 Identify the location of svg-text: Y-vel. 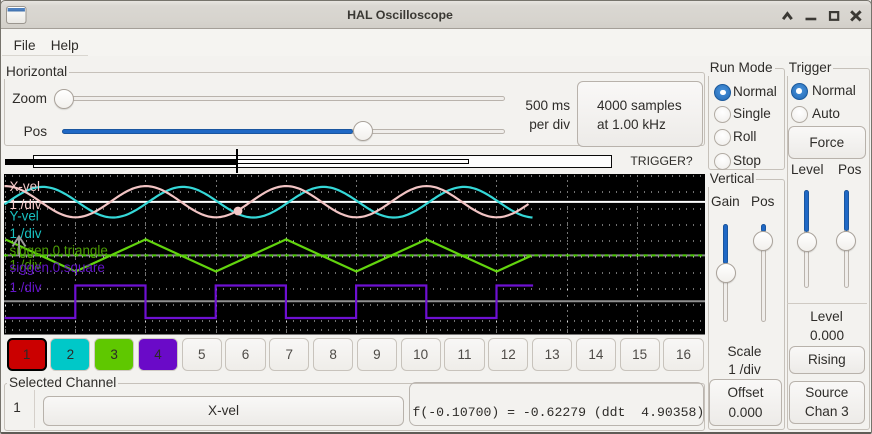
(23, 216).